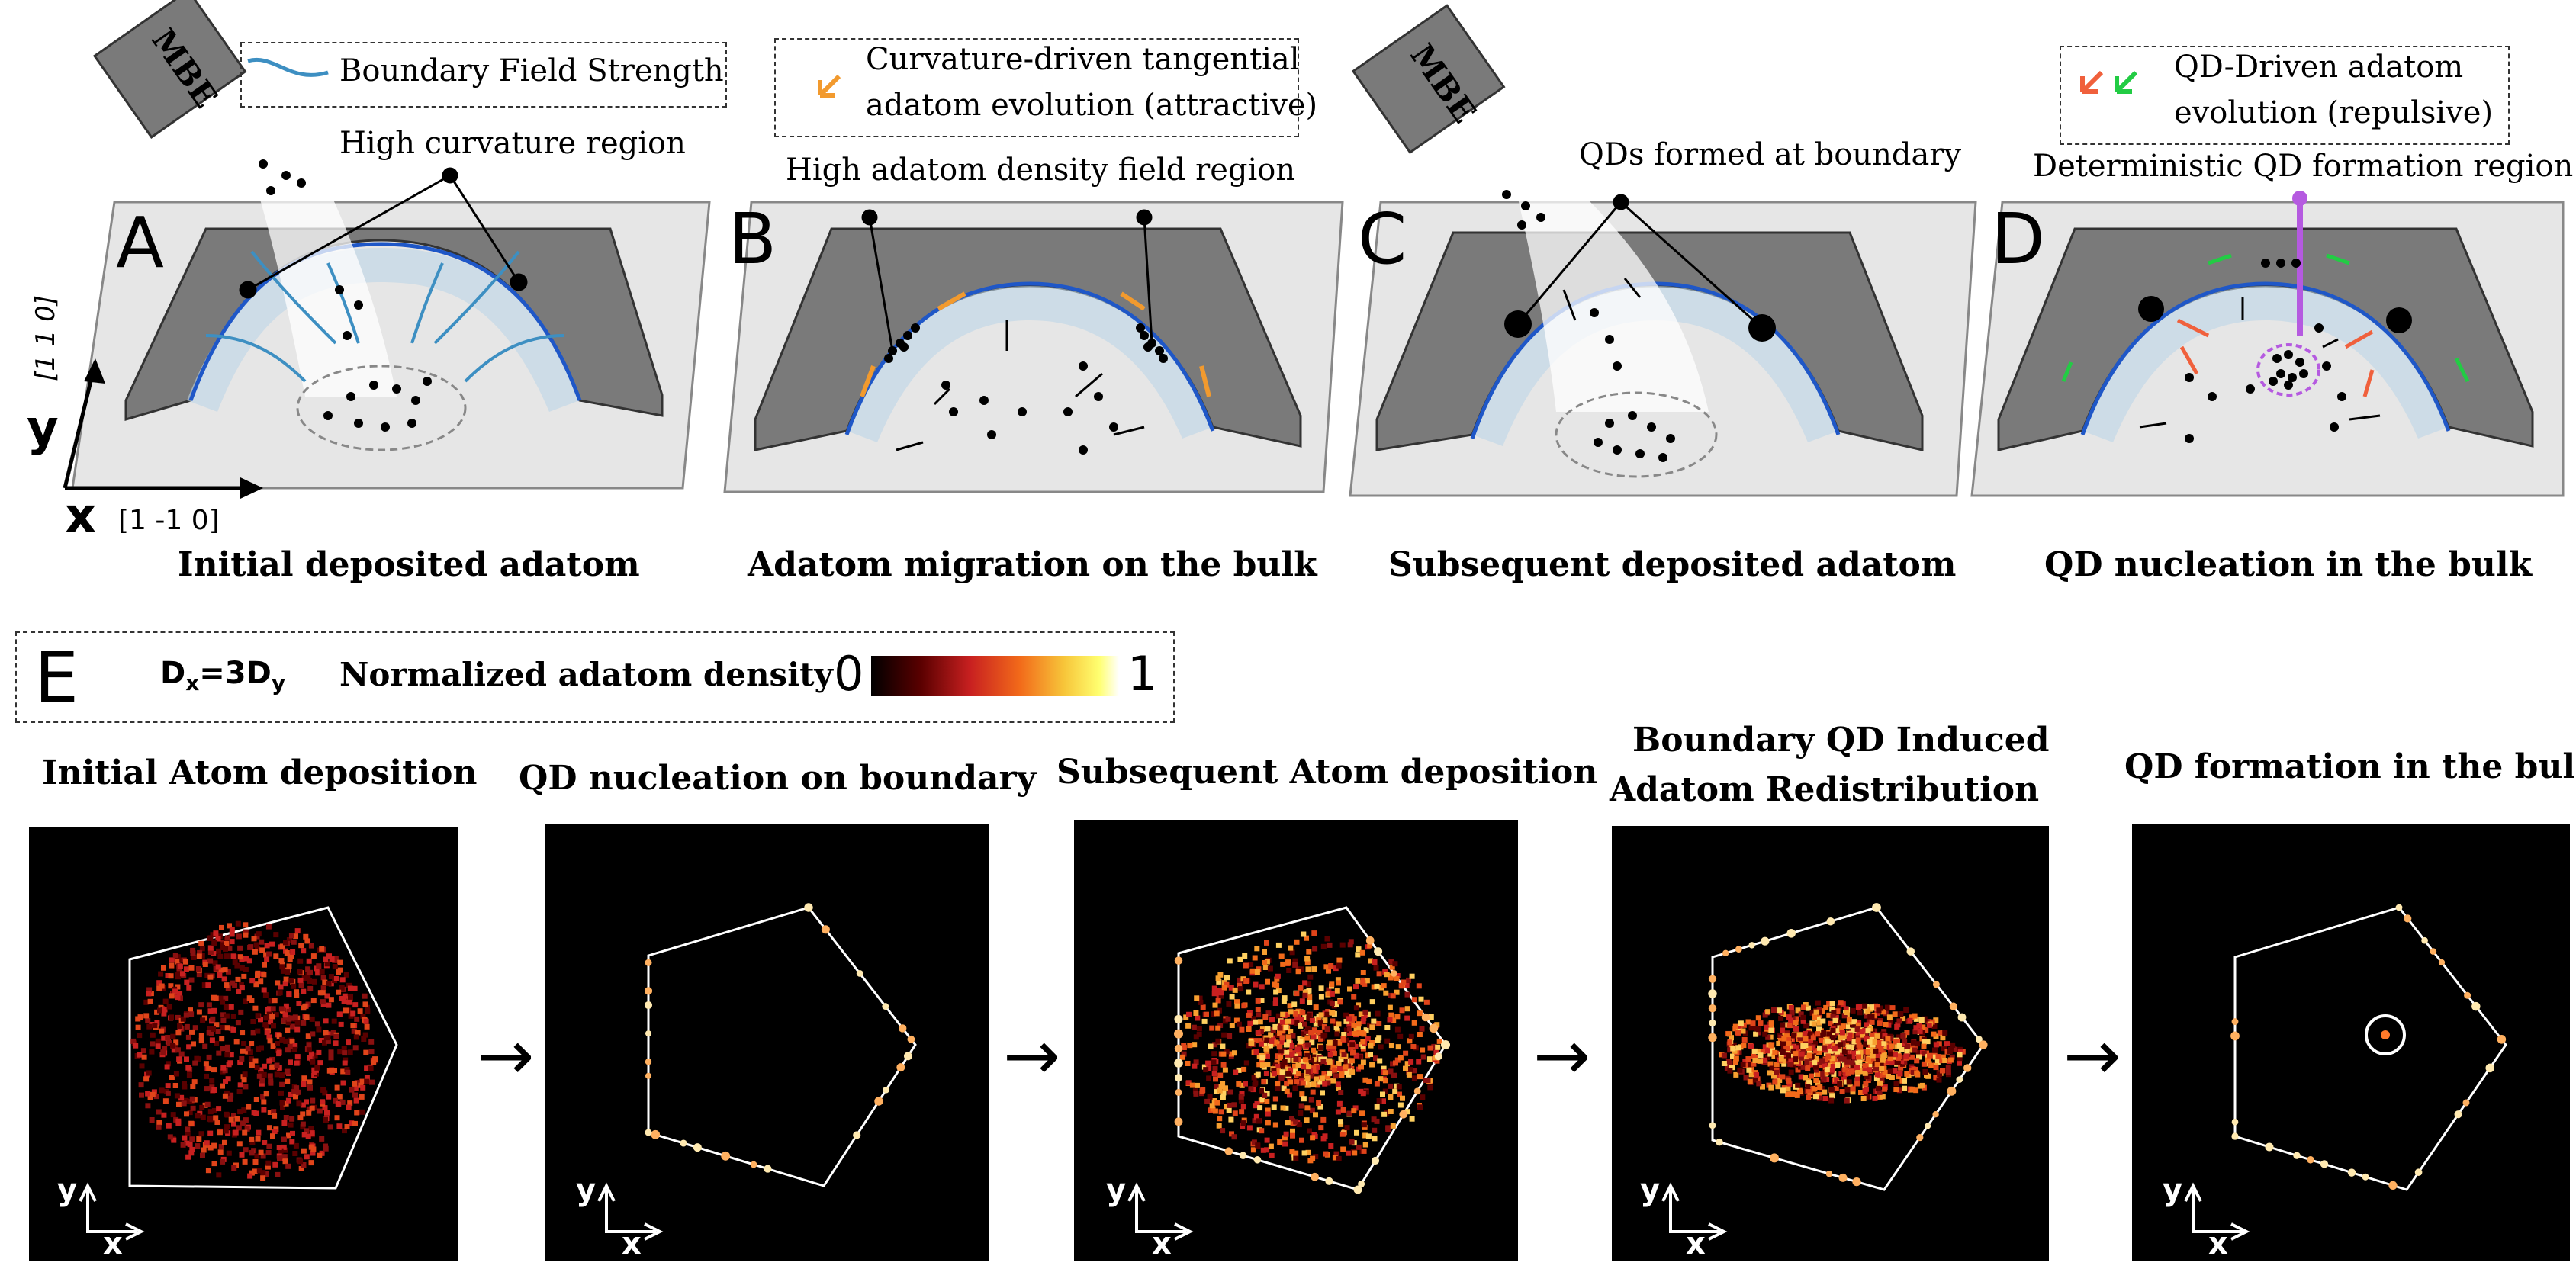  I want to click on sim-x-label-2: x, so click(632, 1243).